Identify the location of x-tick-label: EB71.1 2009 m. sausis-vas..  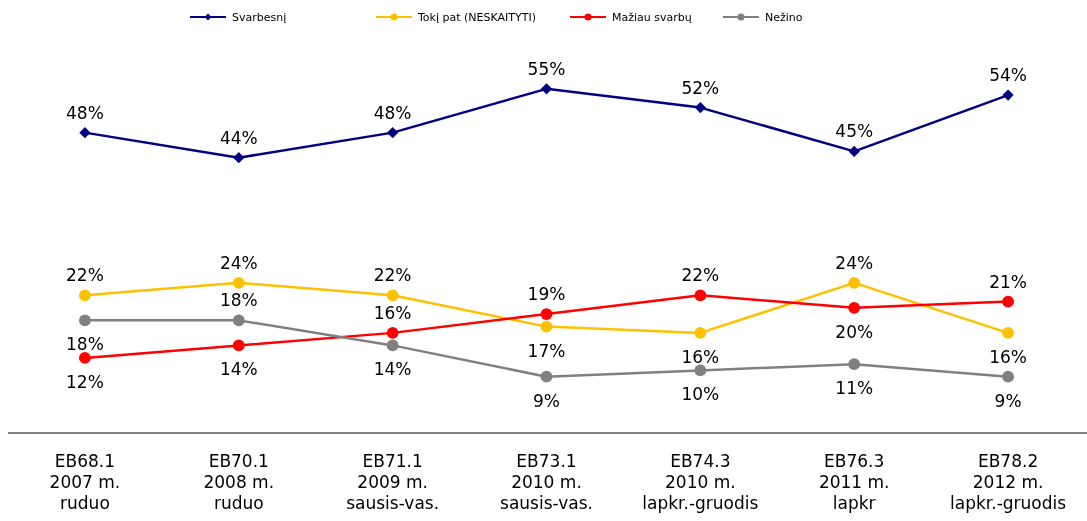
(393, 482).